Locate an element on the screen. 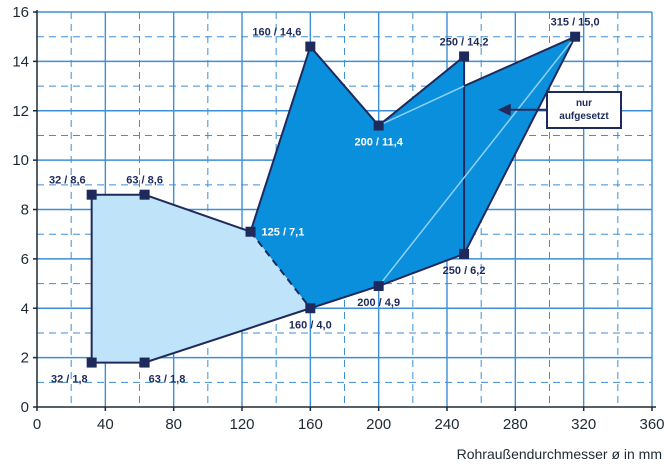 The height and width of the screenshot is (464, 669). x-tick-label: 160 is located at coordinates (310, 424).